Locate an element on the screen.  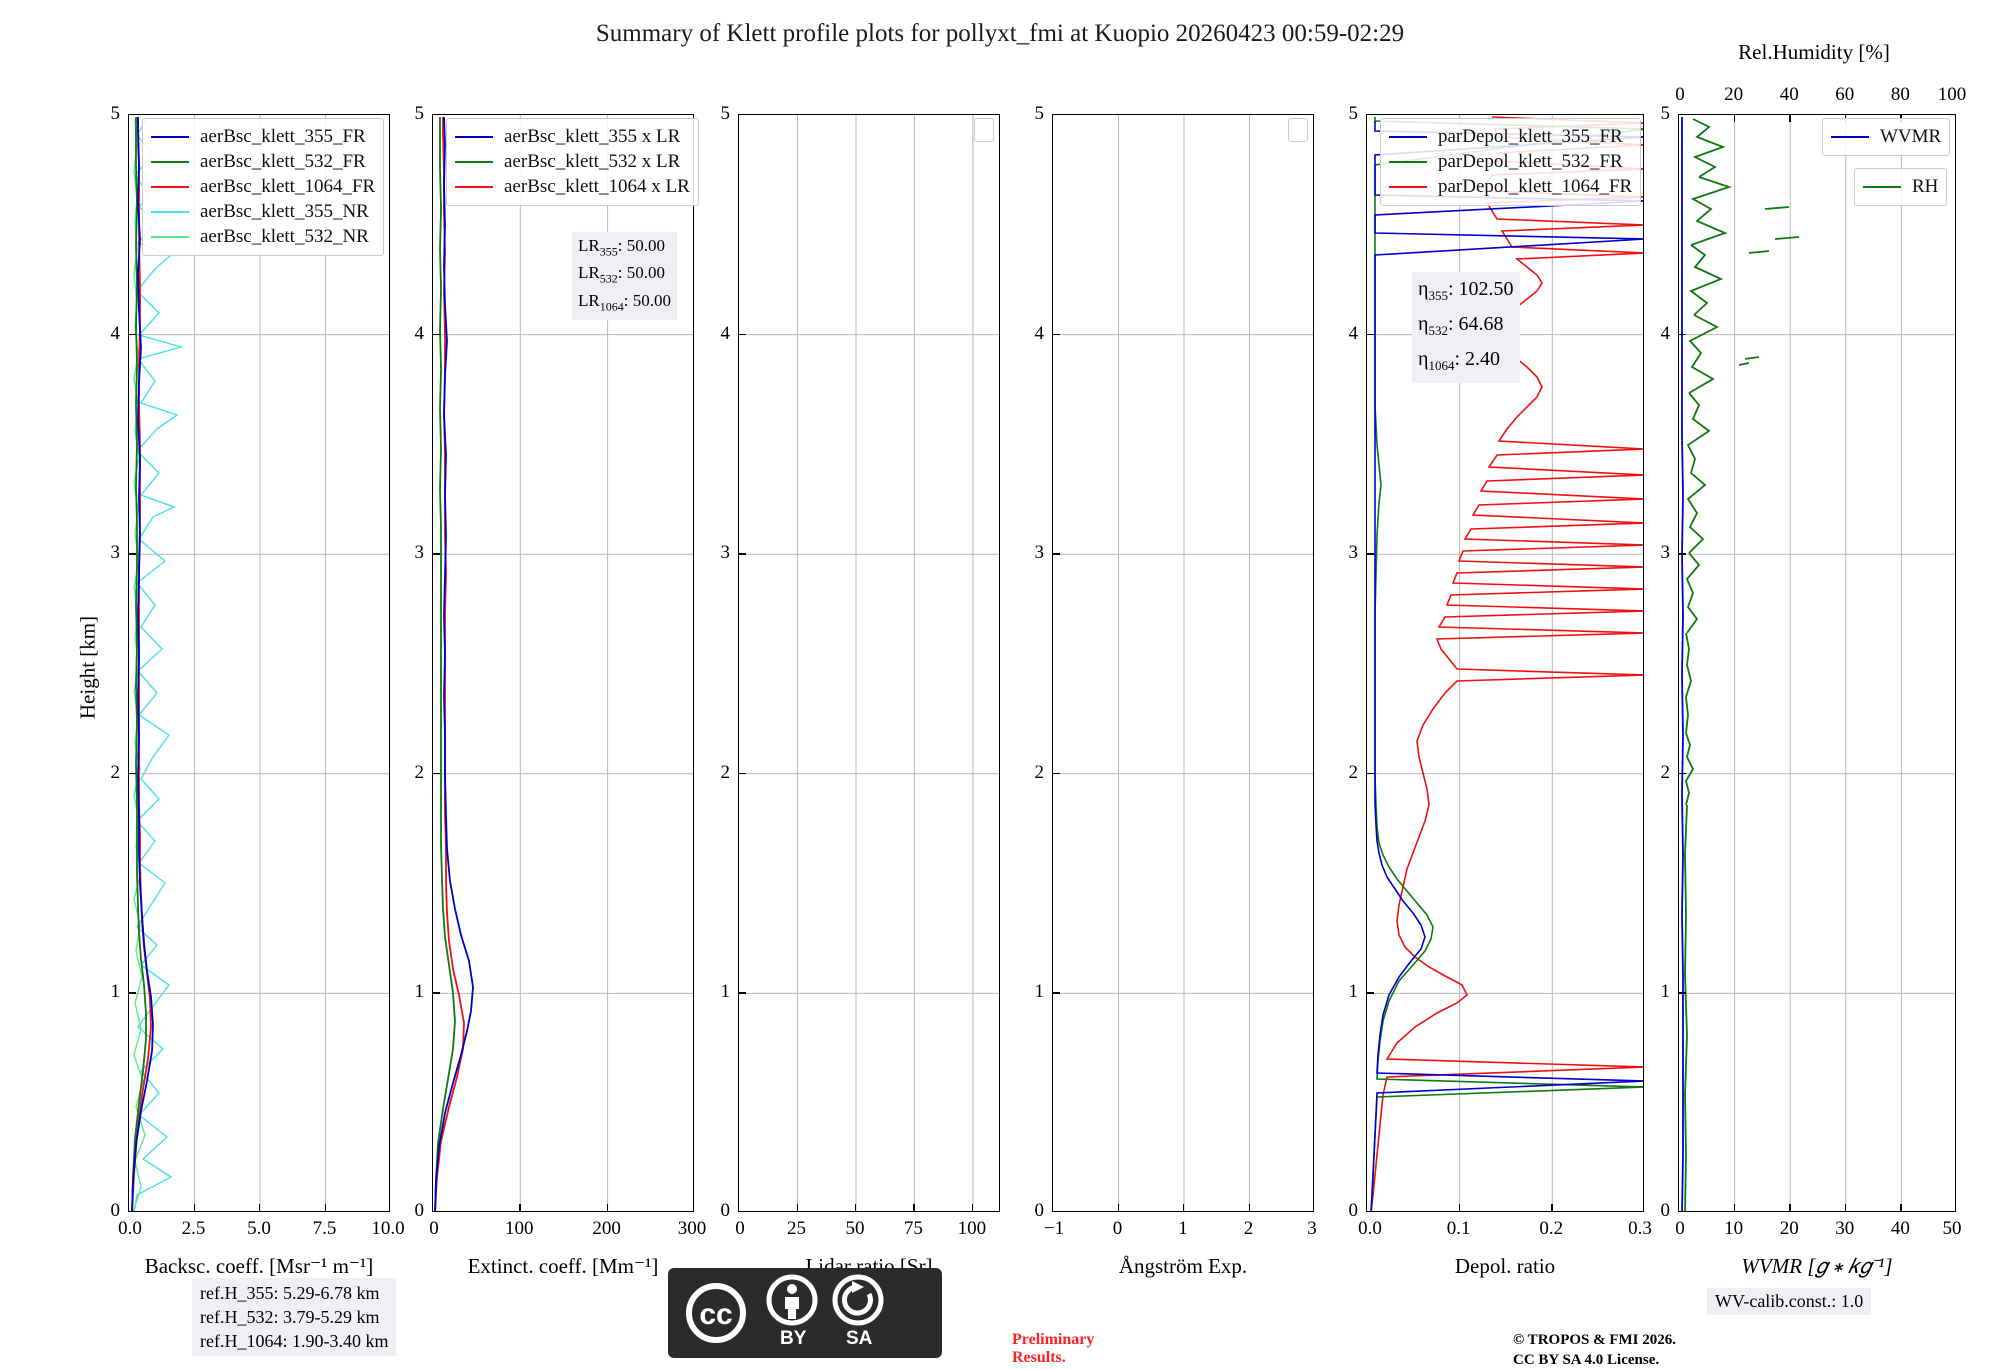
legend-wvmr: WVMR is located at coordinates (1886, 137).